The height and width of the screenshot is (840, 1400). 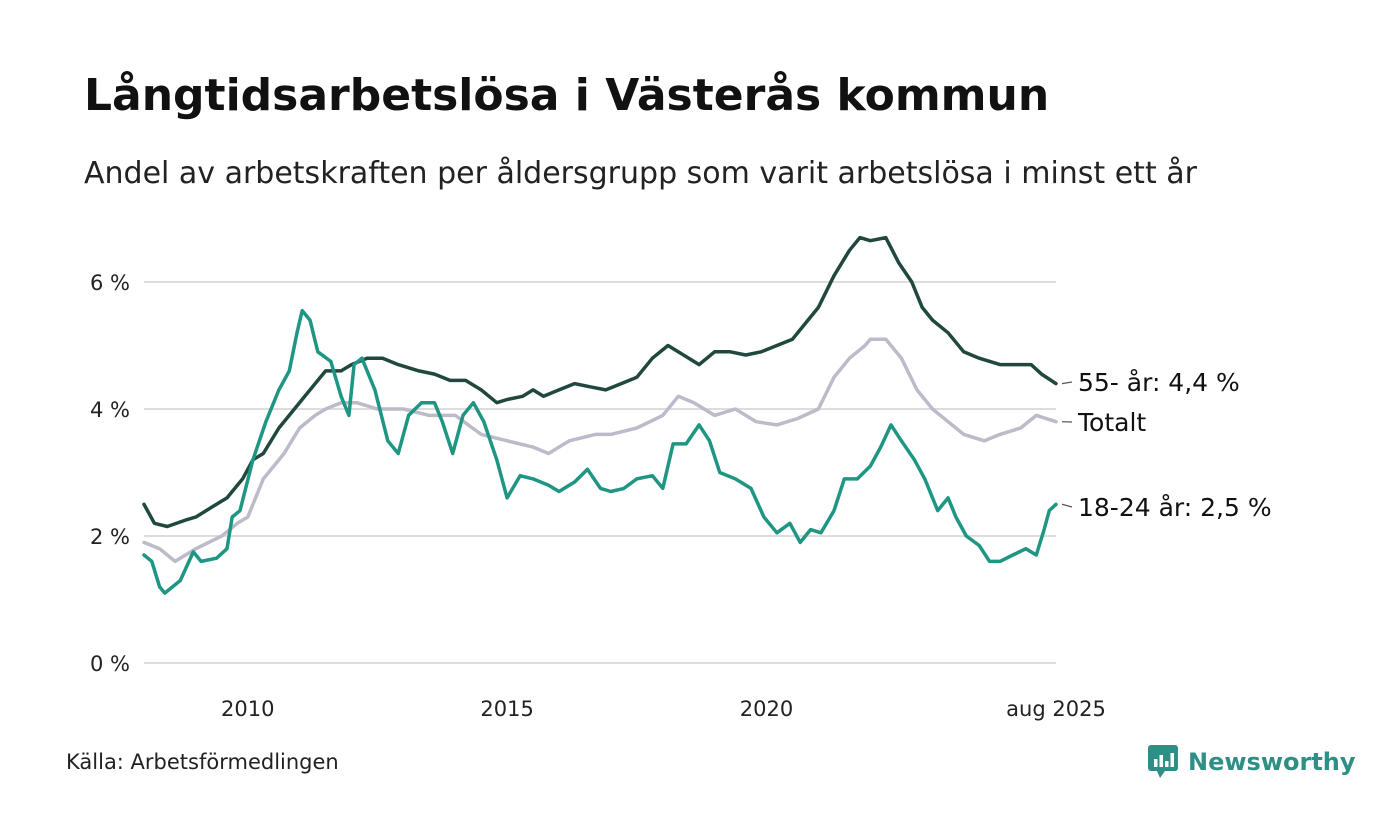 What do you see at coordinates (110, 283) in the screenshot?
I see `y-tick-label: 6 %` at bounding box center [110, 283].